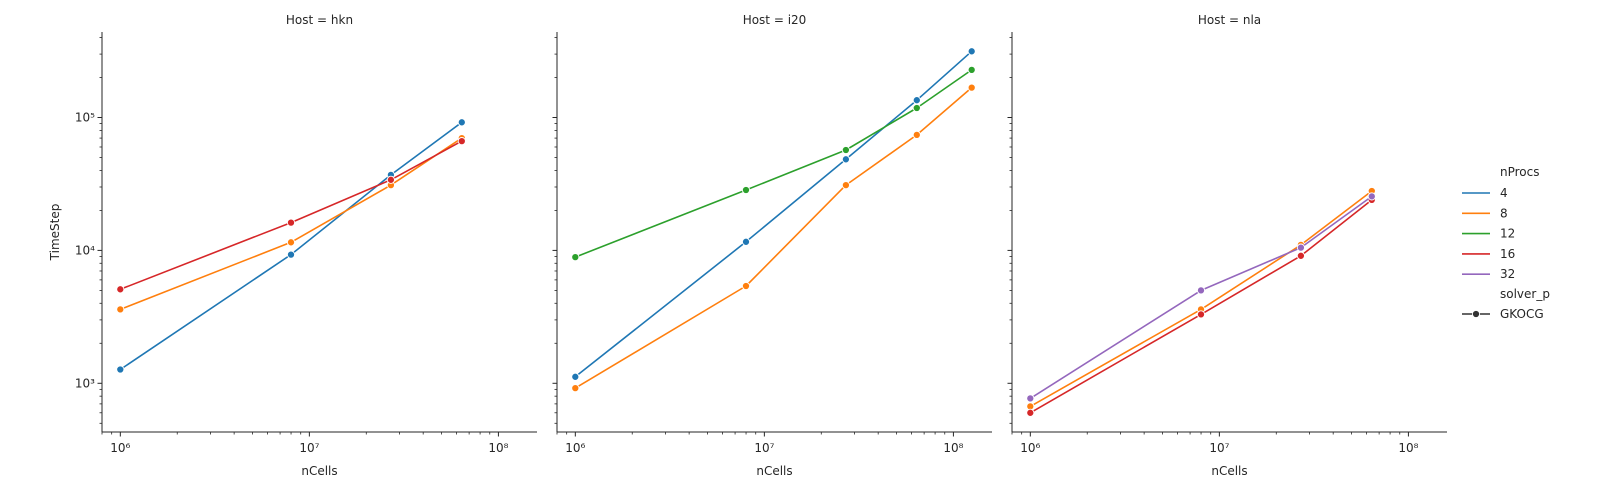 This screenshot has width=1607, height=504. I want to click on panel-title: Host = nla, so click(1229, 20).